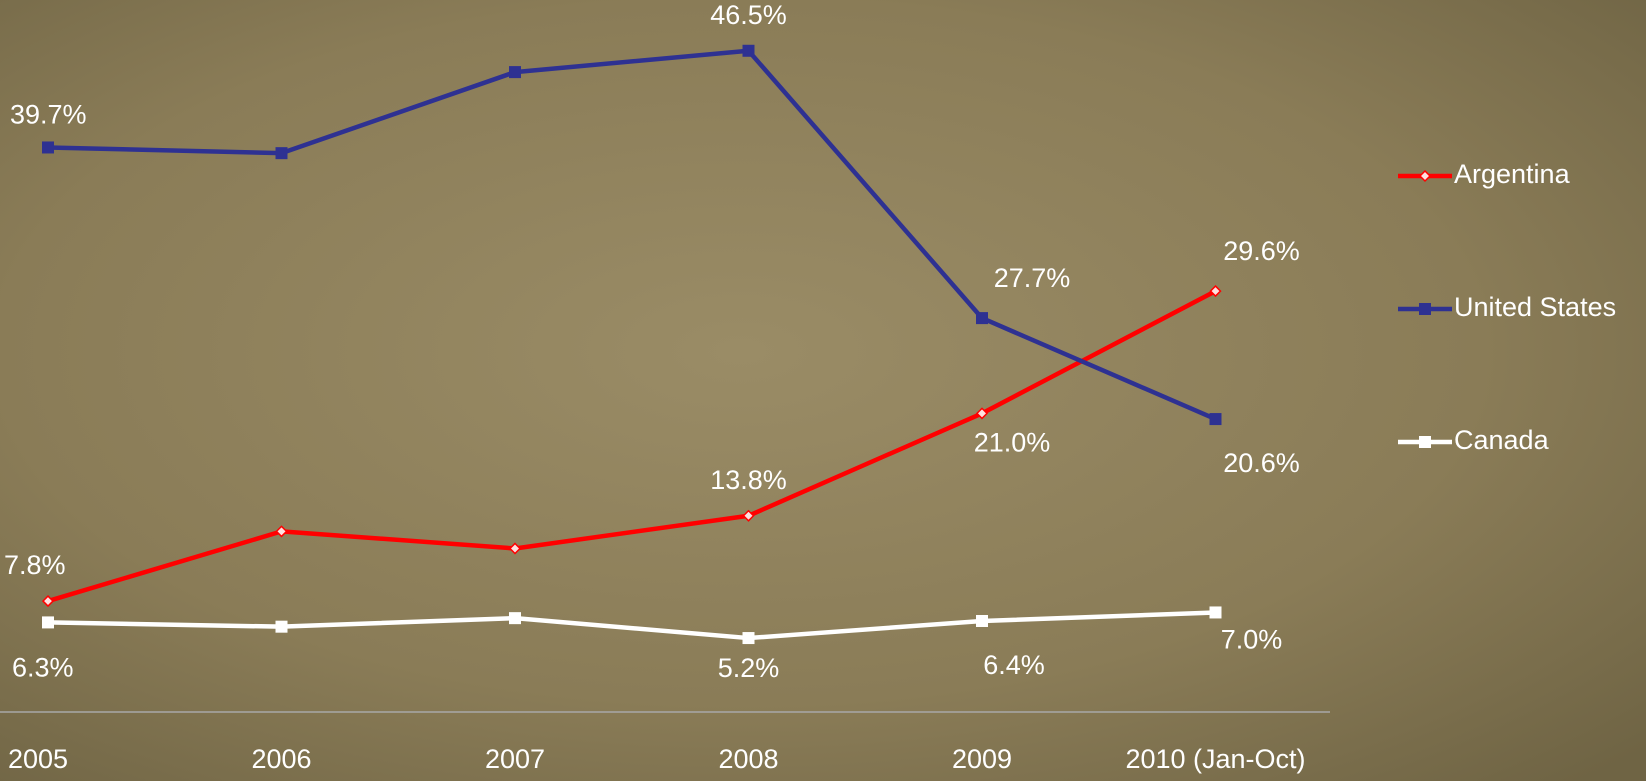 The height and width of the screenshot is (781, 1646). I want to click on legend-label: Canada, so click(1502, 440).